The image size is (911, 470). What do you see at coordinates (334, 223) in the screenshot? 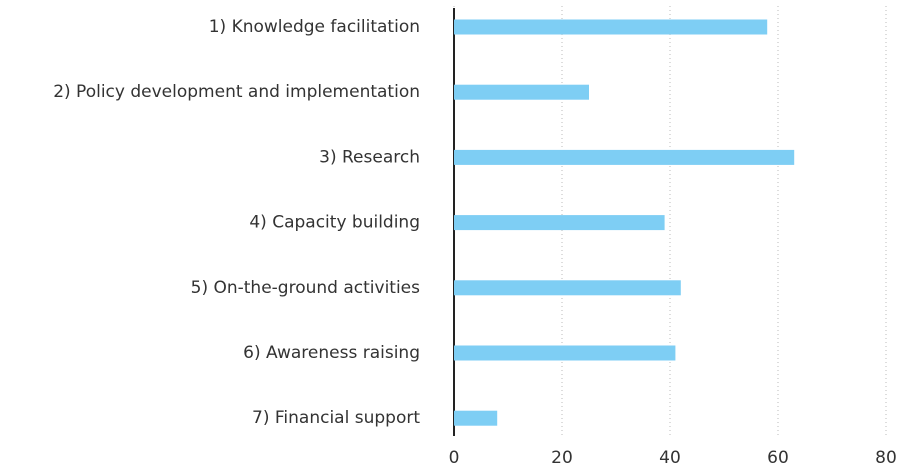
I see `y-tick-label: 4) Capacity building` at bounding box center [334, 223].